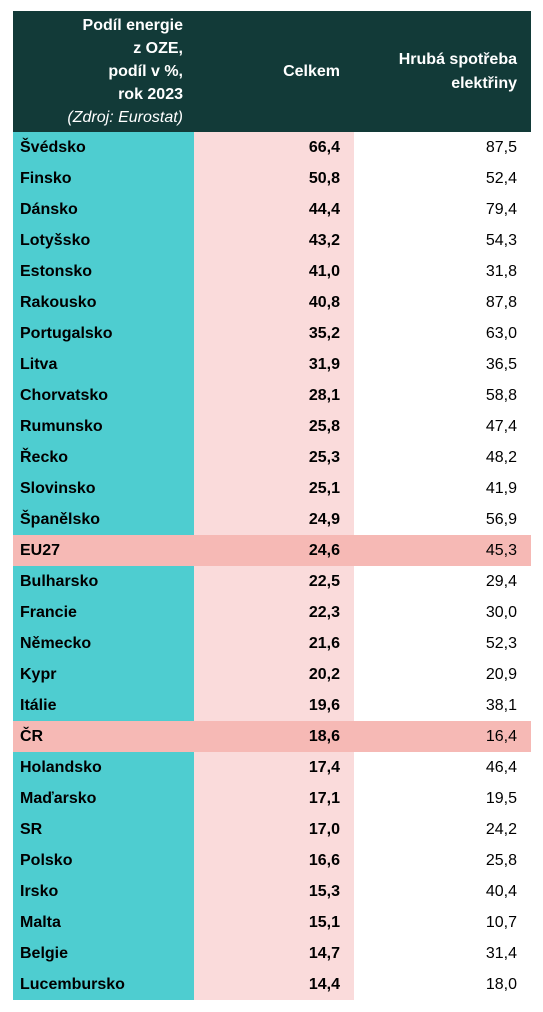 The height and width of the screenshot is (1012, 543). Describe the element at coordinates (103, 953) in the screenshot. I see `country-cell: Belgie` at that location.